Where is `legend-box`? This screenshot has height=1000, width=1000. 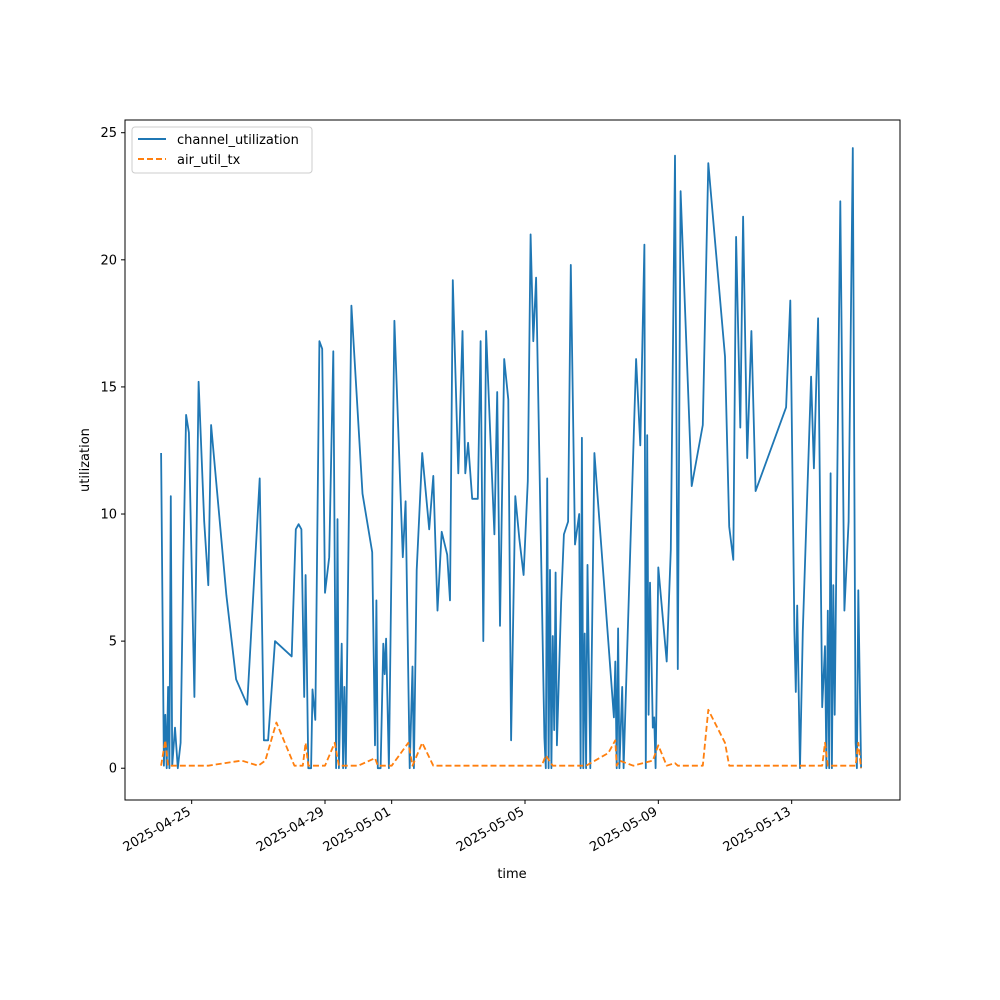 legend-box is located at coordinates (222, 150).